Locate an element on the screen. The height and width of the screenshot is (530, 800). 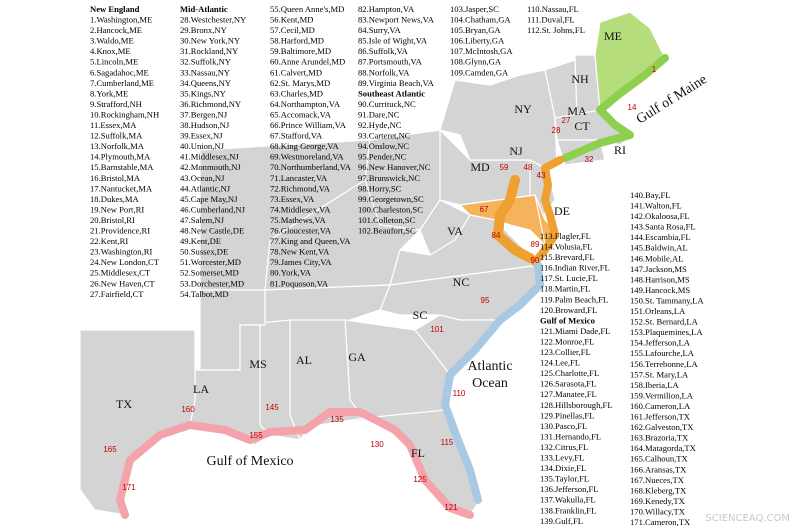
region-heading: Gulf of Mexico is located at coordinates (567, 320).